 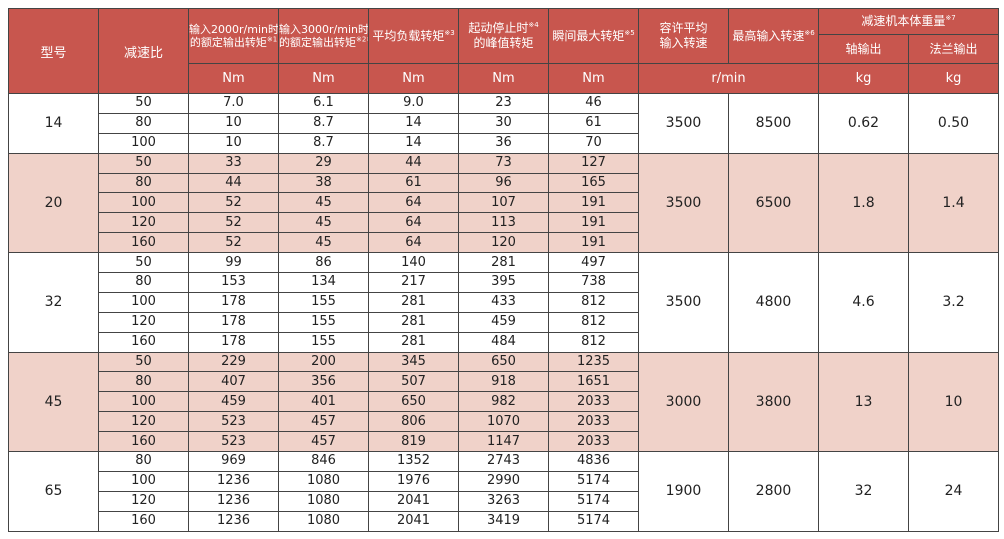 I want to click on cell-weight-shaft: 1.8, so click(x=863, y=203).